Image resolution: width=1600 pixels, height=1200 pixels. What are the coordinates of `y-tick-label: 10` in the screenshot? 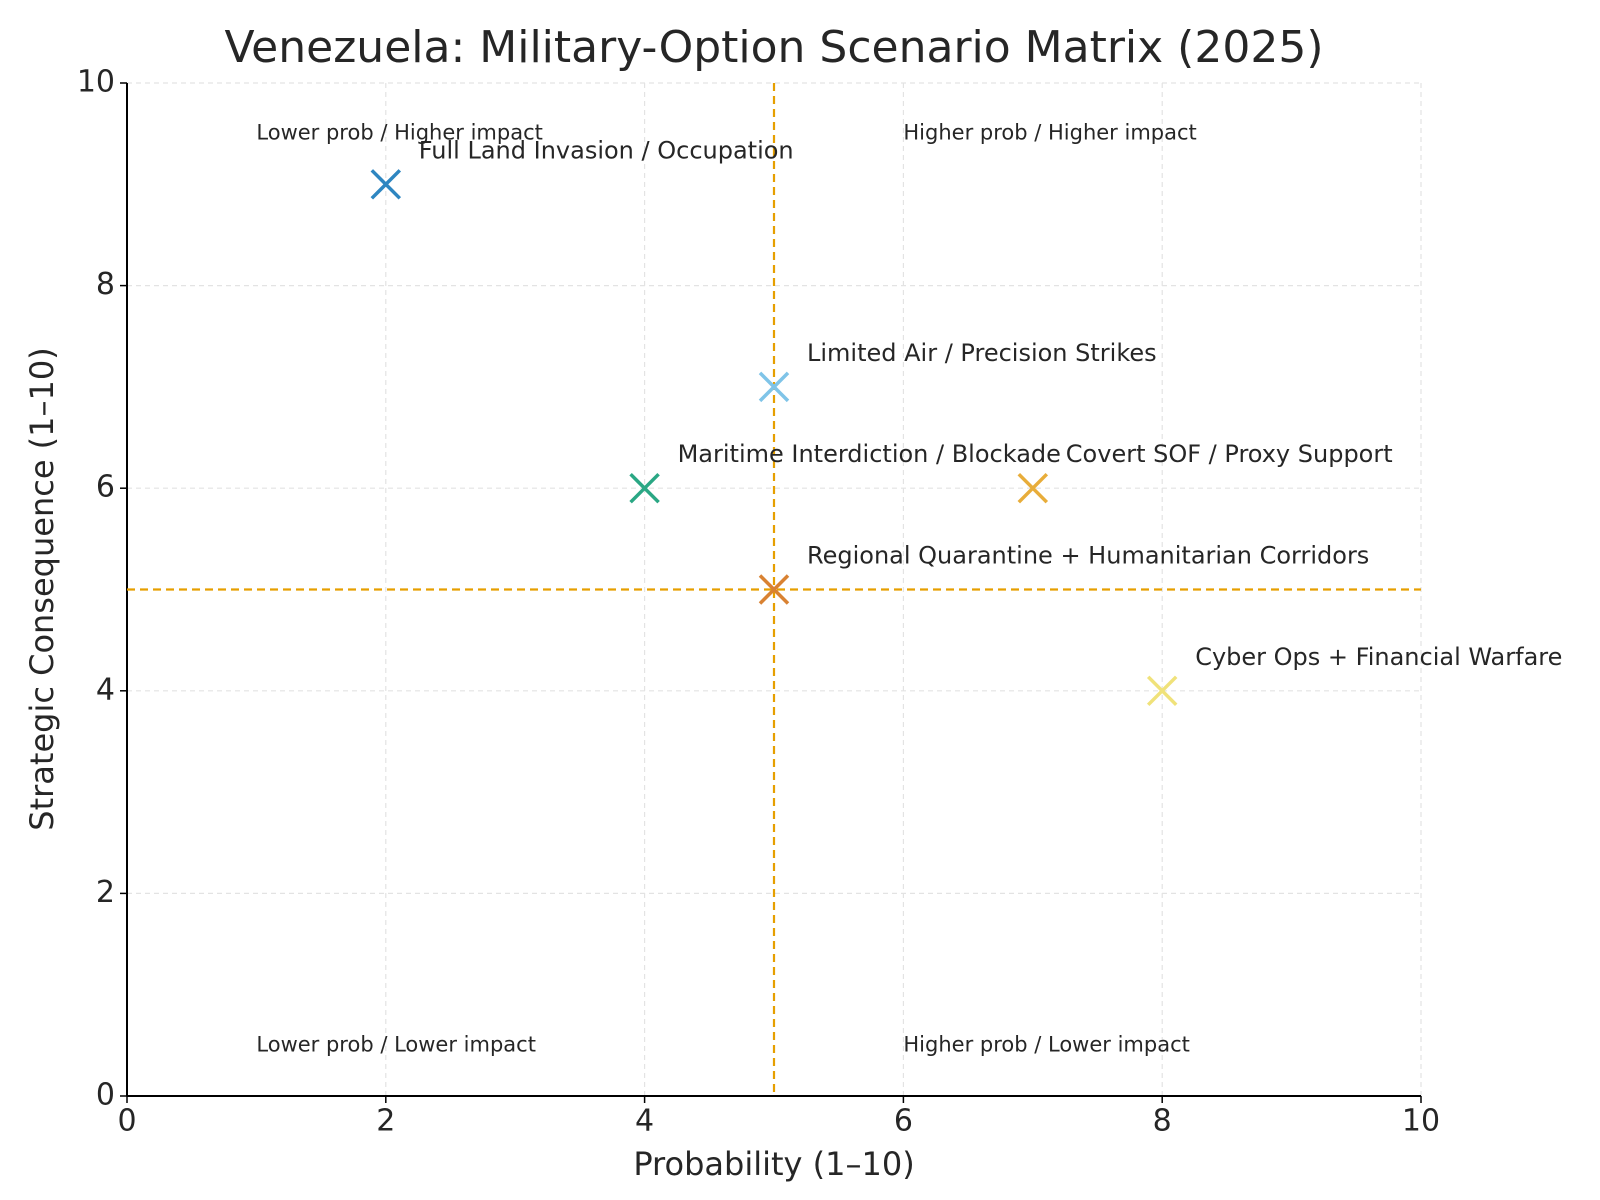 It's located at (96, 82).